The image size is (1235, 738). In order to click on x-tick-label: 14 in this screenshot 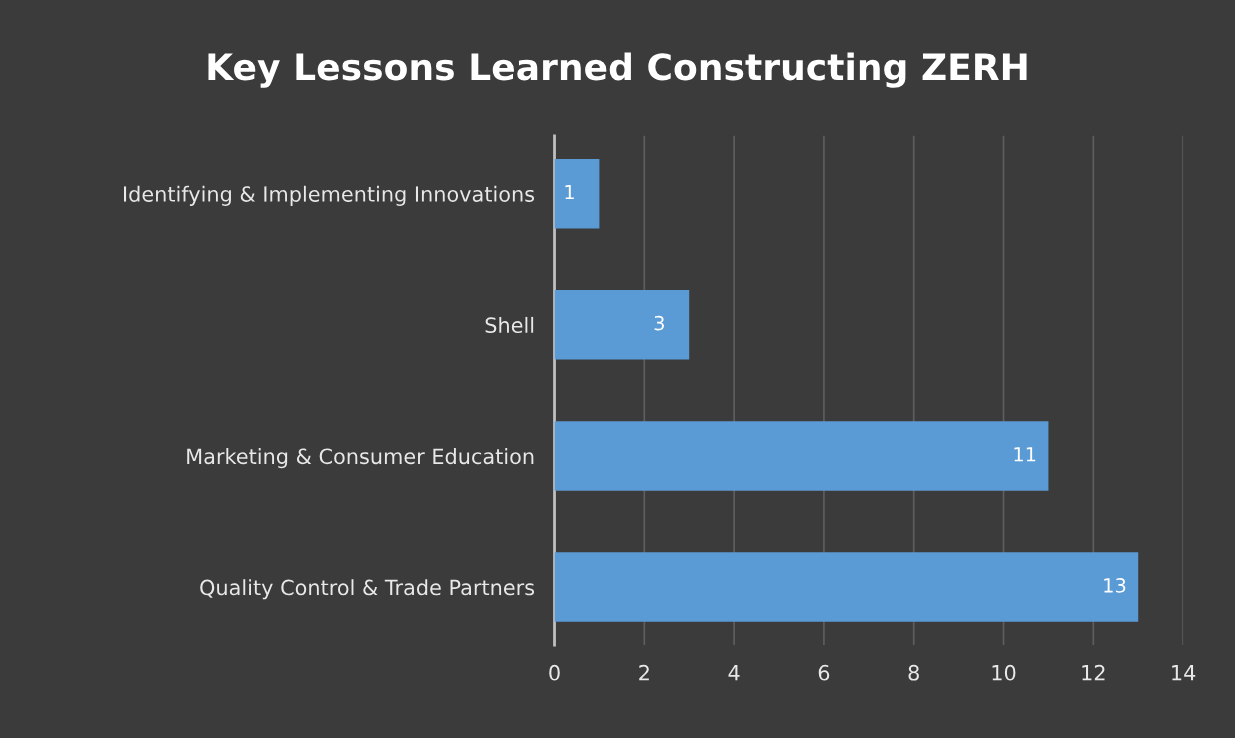, I will do `click(1184, 673)`.